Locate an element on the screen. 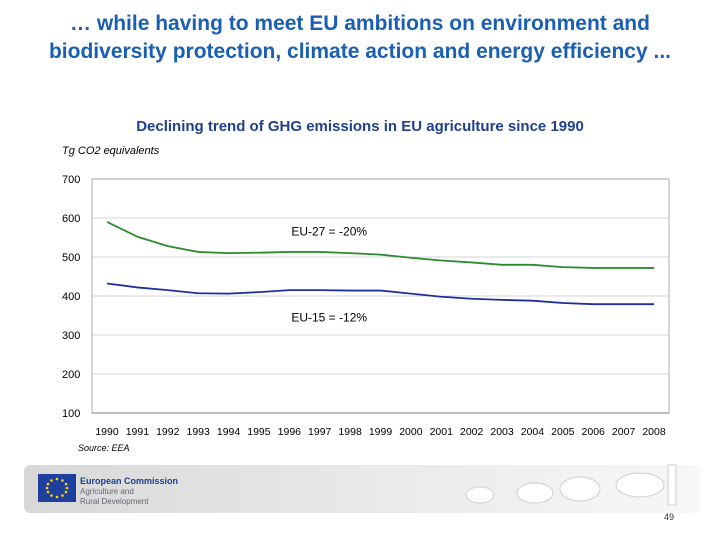  x-tick-2008: 2008 is located at coordinates (654, 432).